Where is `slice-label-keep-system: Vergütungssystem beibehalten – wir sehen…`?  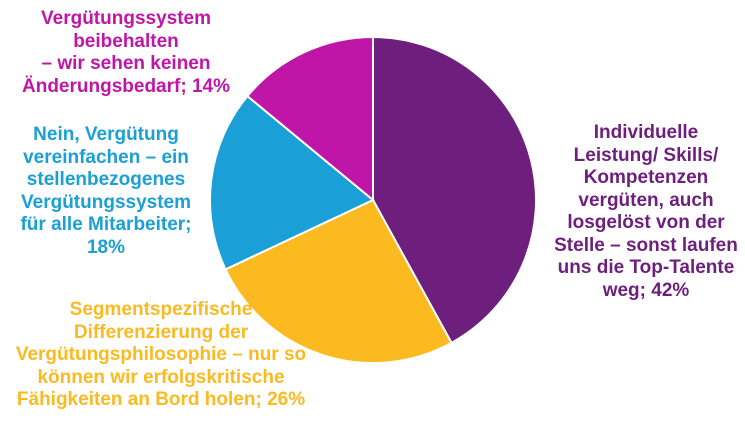 slice-label-keep-system: Vergütungssystem beibehalten – wir sehen… is located at coordinates (126, 52).